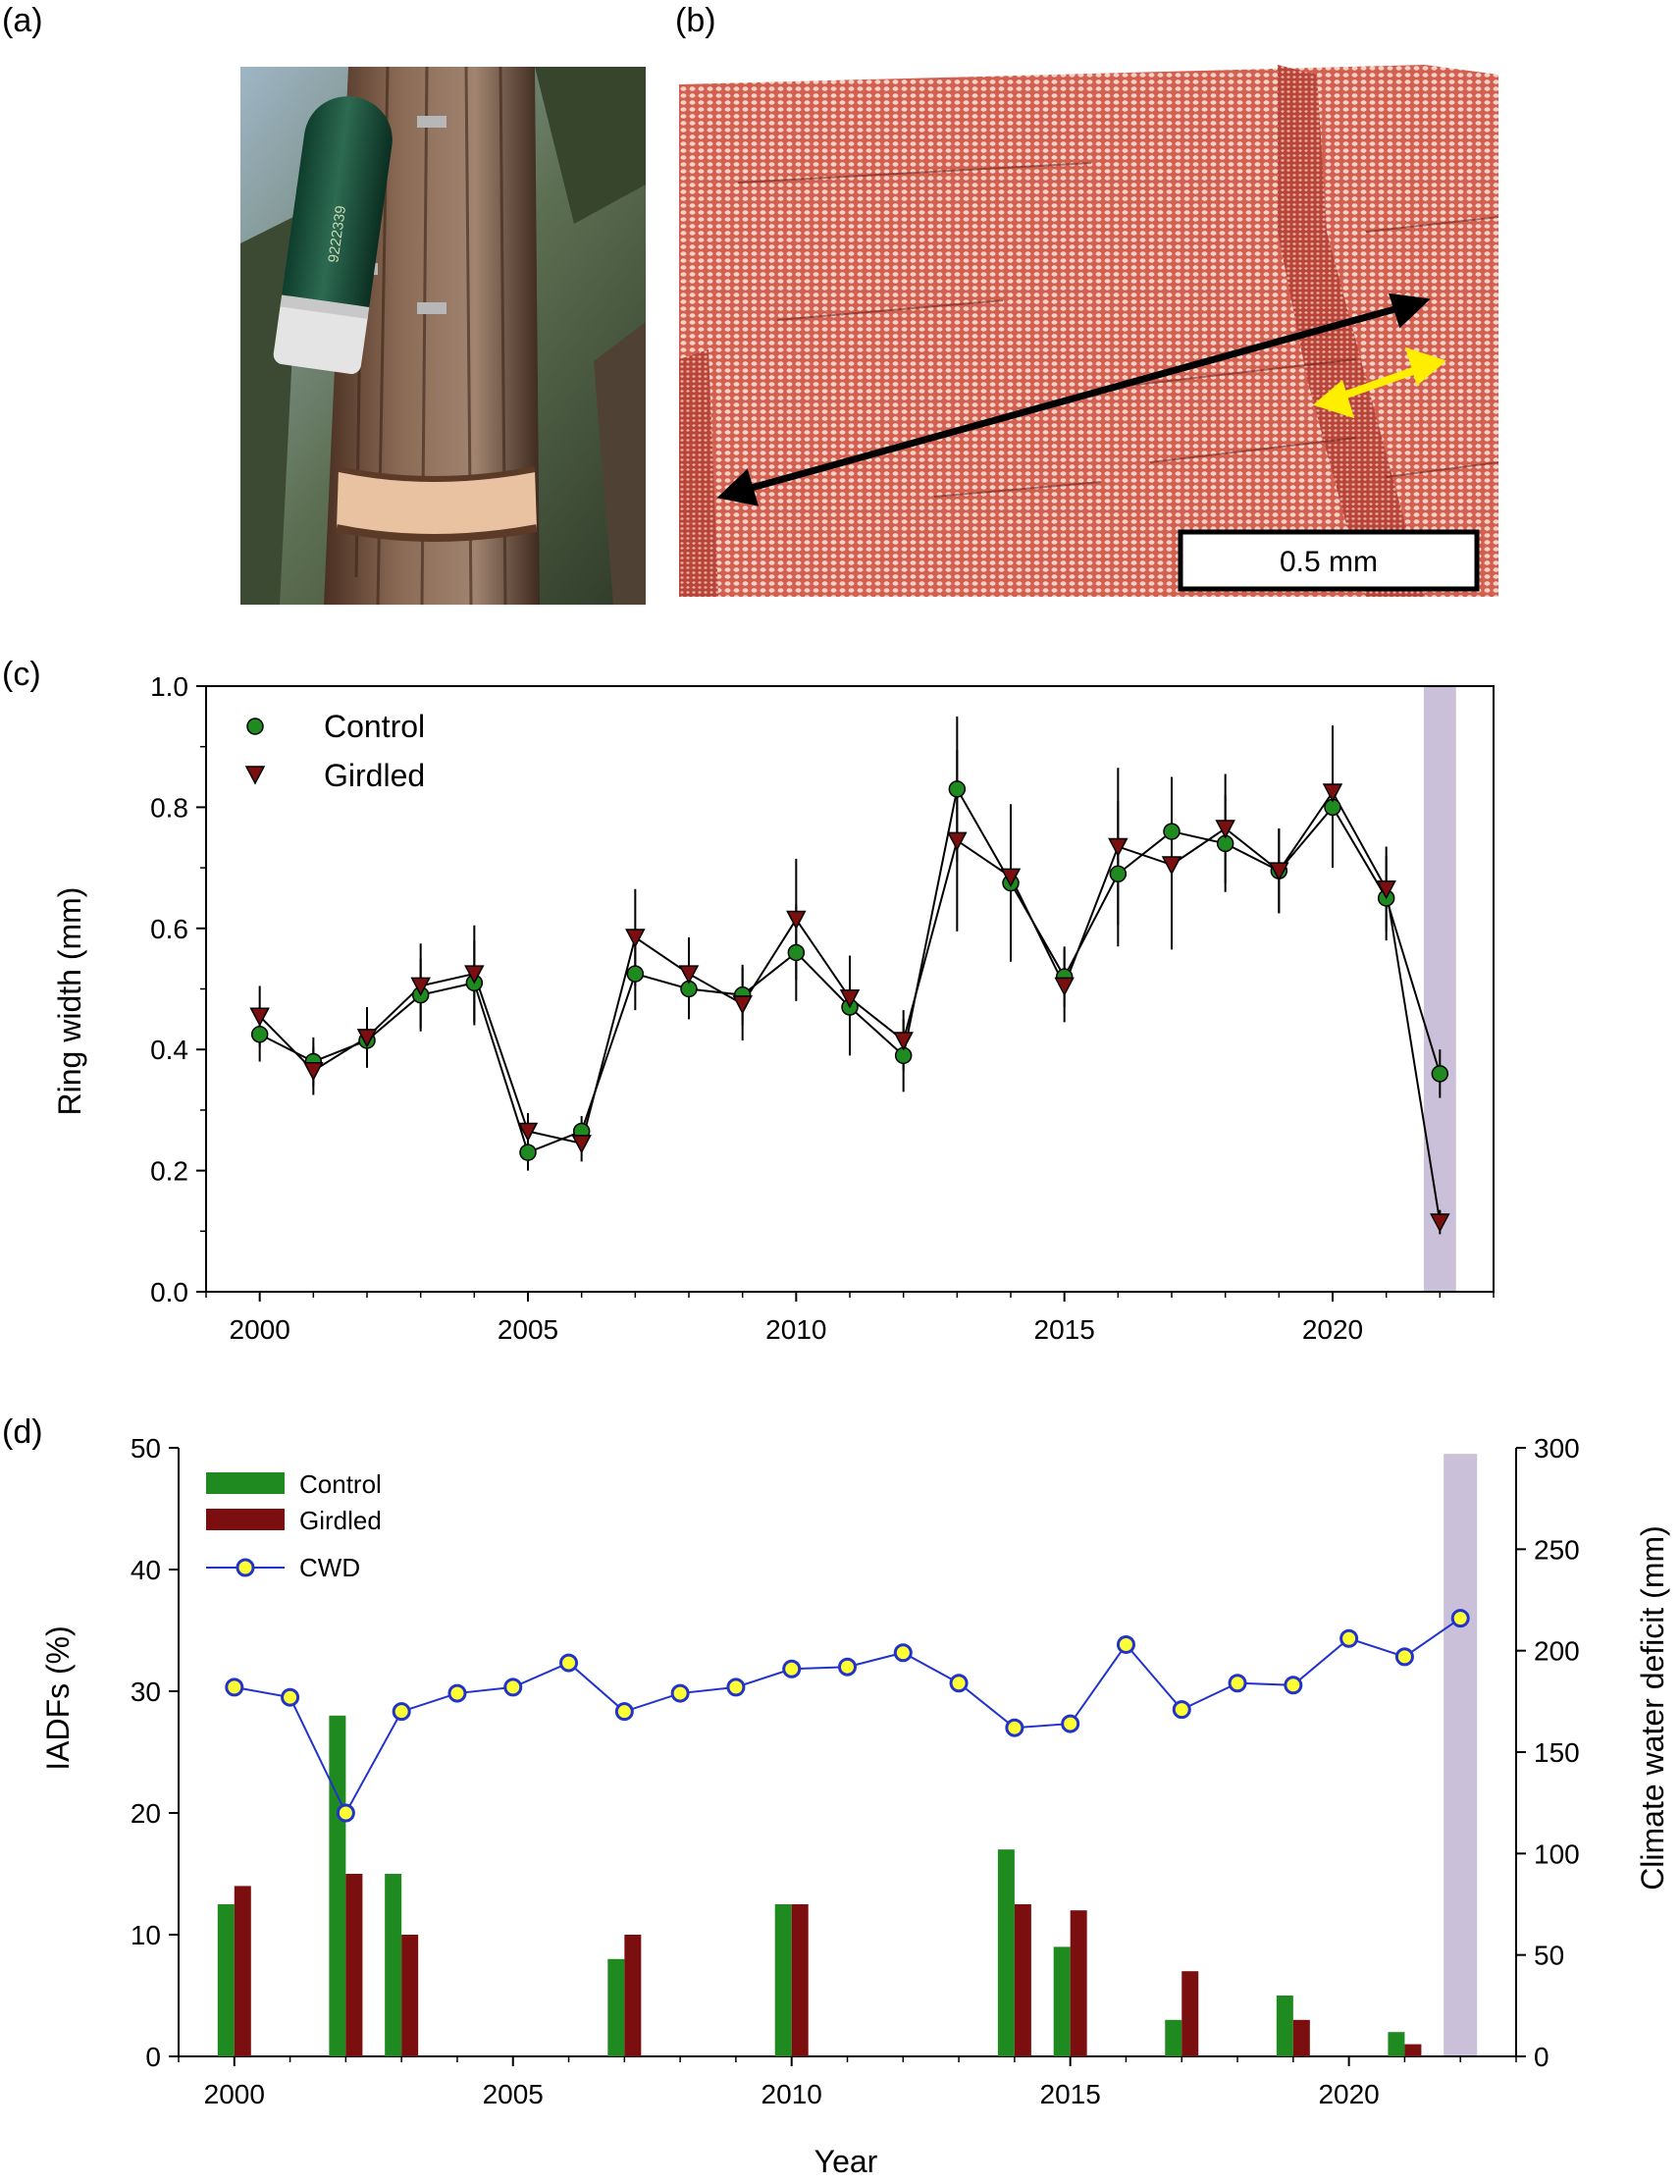 The width and height of the screenshot is (1680, 2184). I want to click on chart-c-legend: Control Girdled, so click(334, 751).